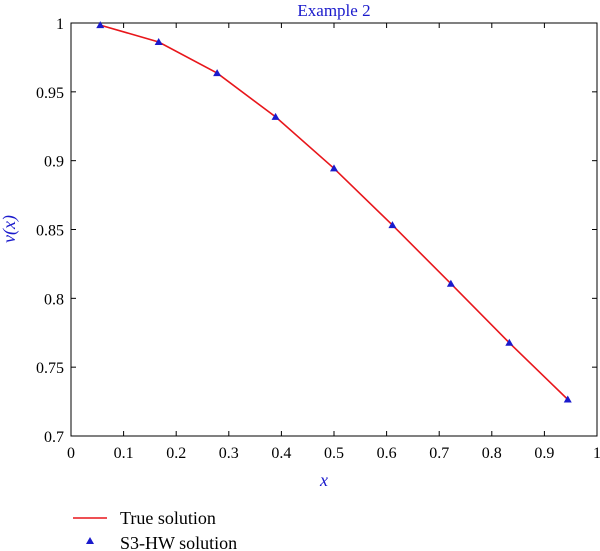  What do you see at coordinates (544, 453) in the screenshot?
I see `x-tick-label: 0.9` at bounding box center [544, 453].